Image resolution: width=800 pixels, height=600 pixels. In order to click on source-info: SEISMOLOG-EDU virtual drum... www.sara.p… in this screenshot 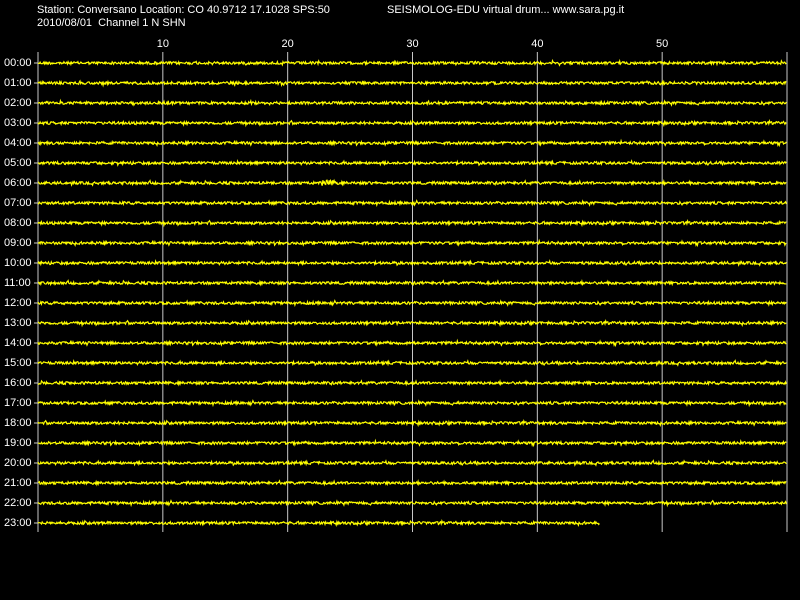, I will do `click(505, 10)`.